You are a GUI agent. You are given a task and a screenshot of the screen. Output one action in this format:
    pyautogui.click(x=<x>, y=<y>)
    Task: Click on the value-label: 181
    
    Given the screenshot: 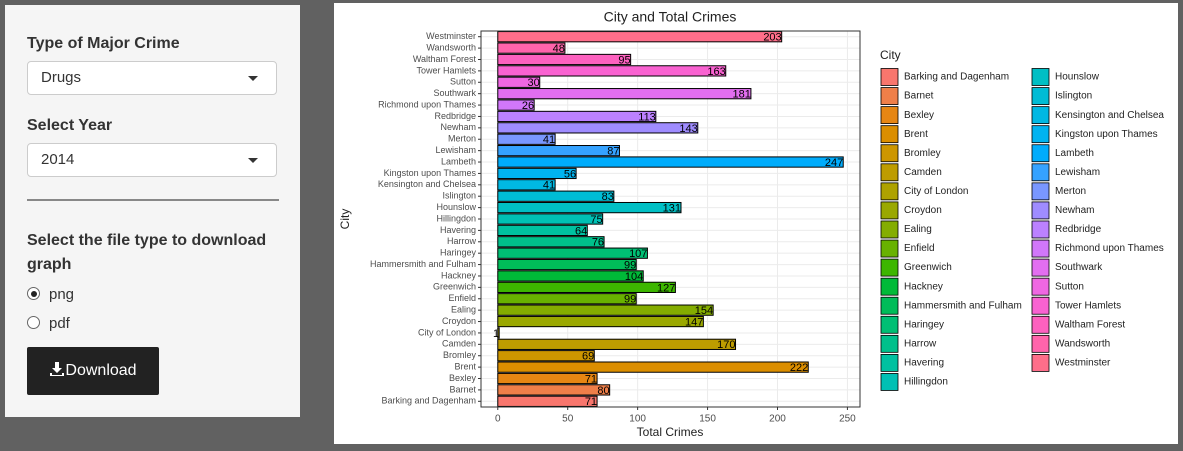 What is the action you would take?
    pyautogui.click(x=742, y=95)
    